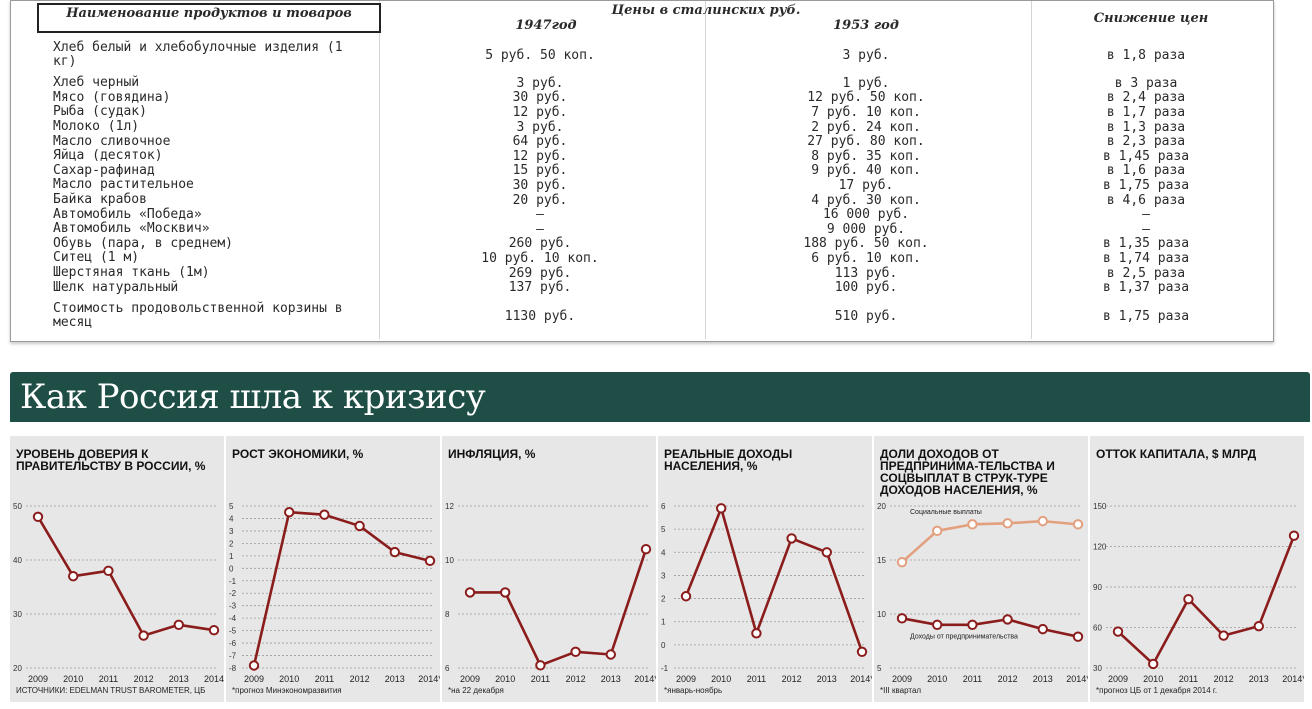 The width and height of the screenshot is (1312, 709). What do you see at coordinates (492, 454) in the screenshot?
I see `chart-title: ИНФЛЯЦИЯ, %` at bounding box center [492, 454].